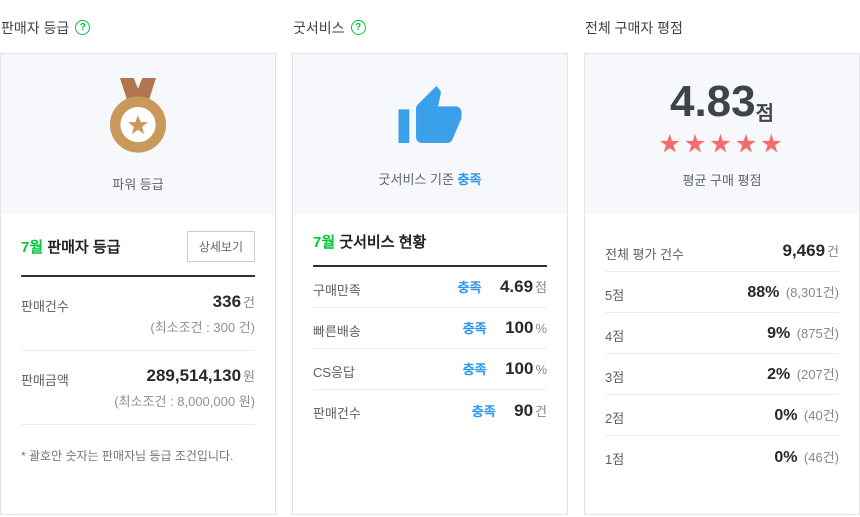 This screenshot has height=517, width=860. Describe the element at coordinates (615, 377) in the screenshot. I see `row-label: 3점` at that location.